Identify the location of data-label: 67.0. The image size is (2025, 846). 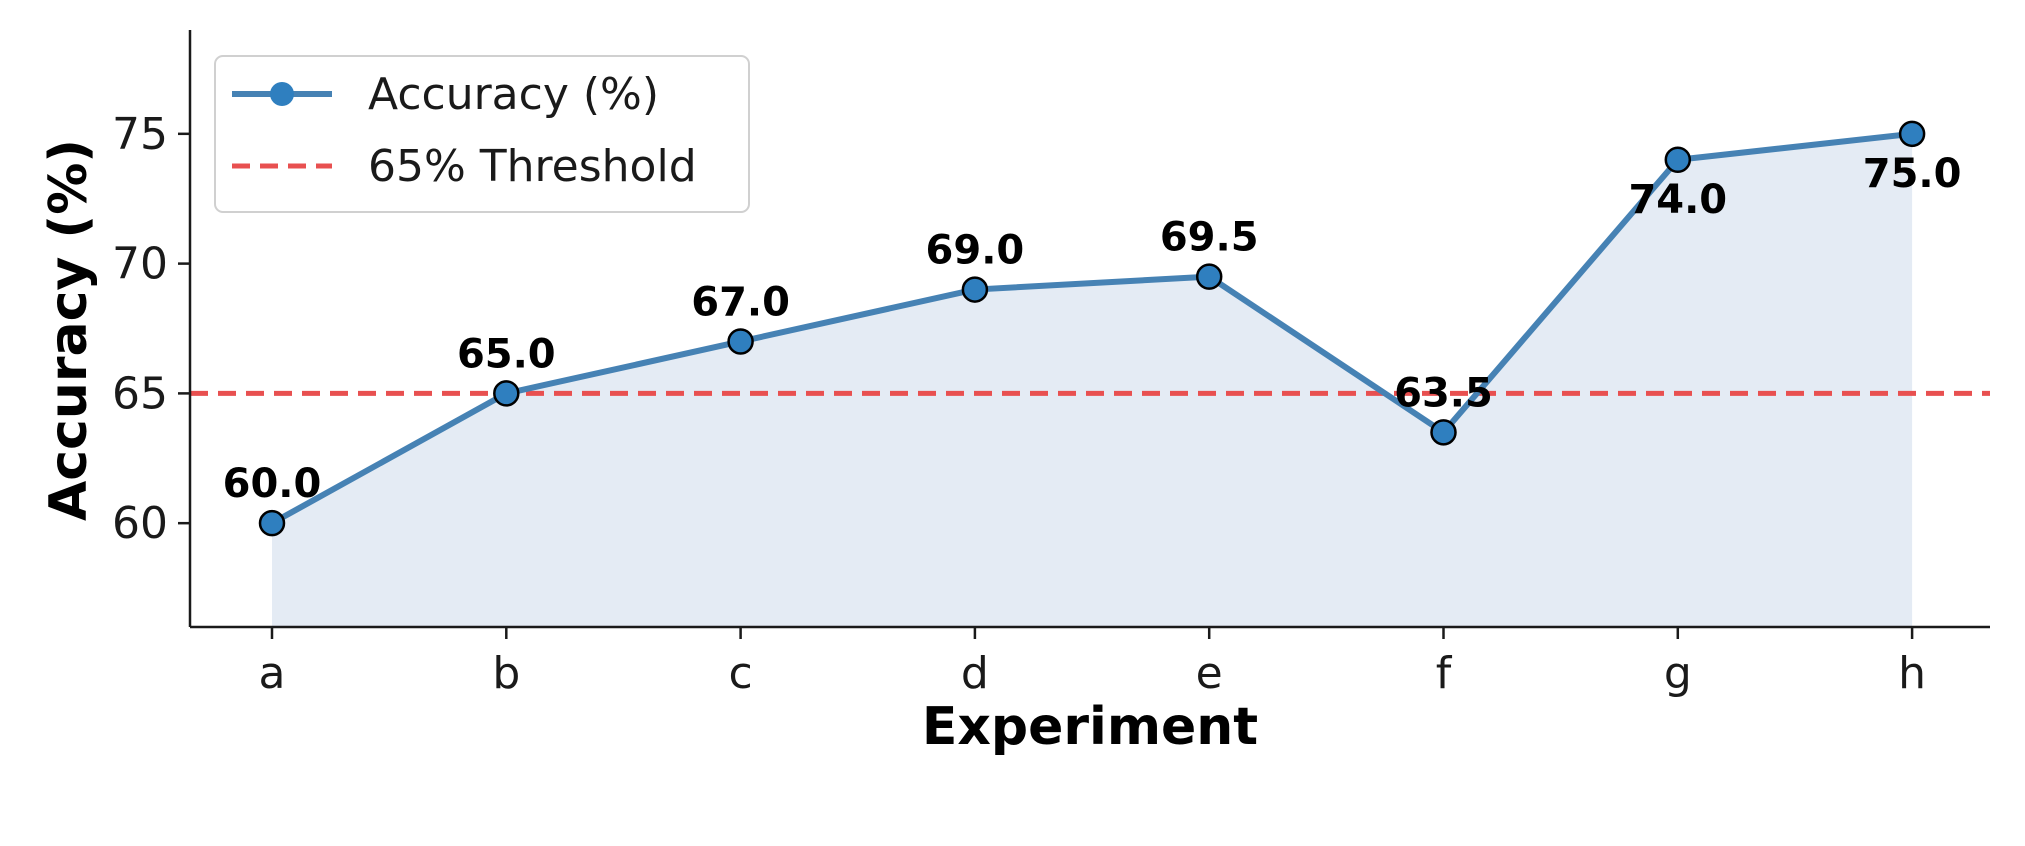
(740, 302).